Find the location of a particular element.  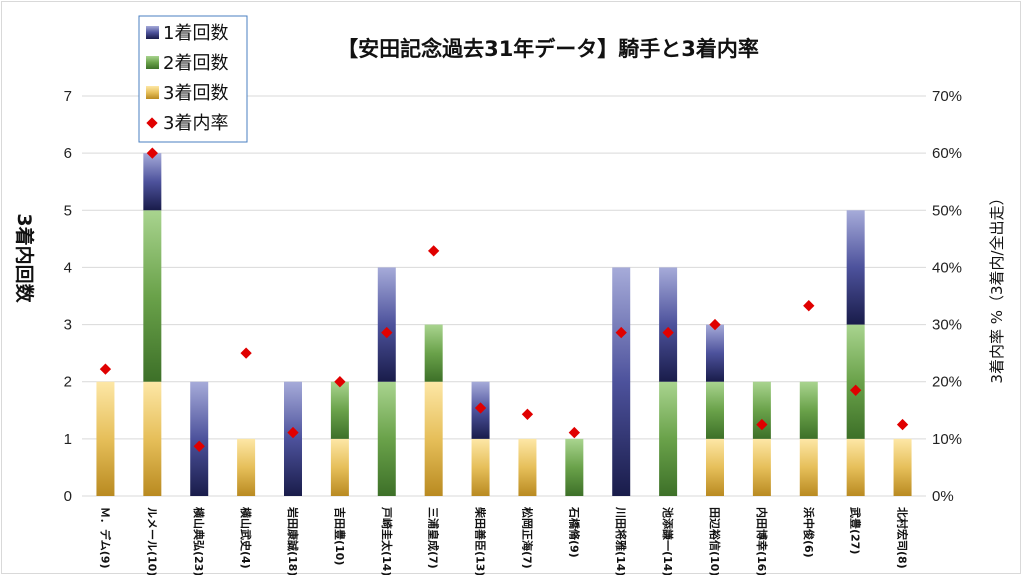

x-tick-label: 横山典弘(23) is located at coordinates (199, 541).